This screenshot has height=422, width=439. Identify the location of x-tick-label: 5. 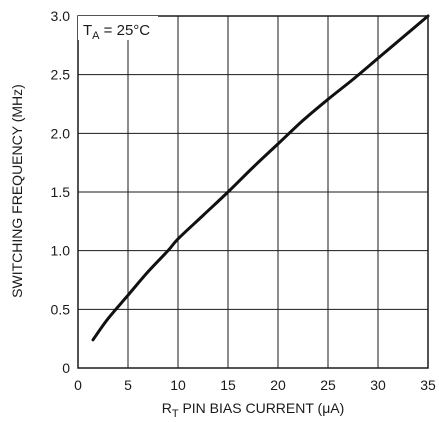
(128, 385).